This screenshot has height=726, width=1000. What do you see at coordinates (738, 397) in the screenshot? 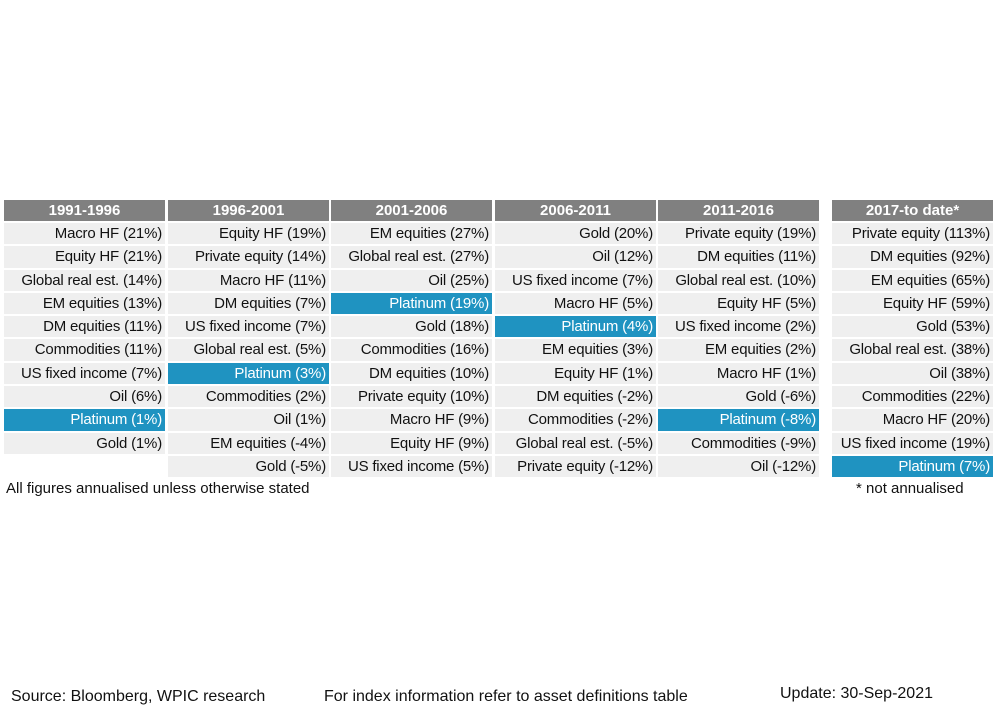
I see `asset-return-cell: Gold (-6%)` at bounding box center [738, 397].